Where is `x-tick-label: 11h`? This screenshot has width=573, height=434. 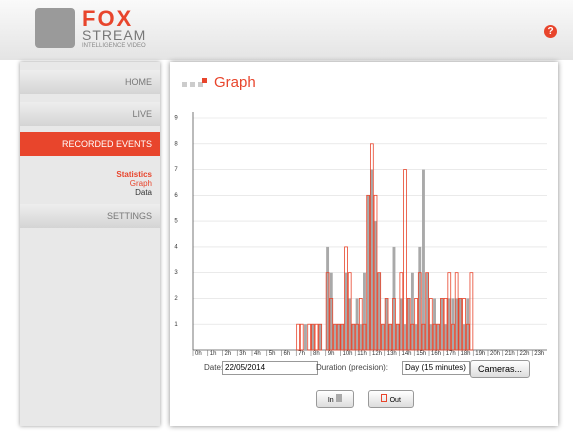
x-tick-label: 11h is located at coordinates (362, 354).